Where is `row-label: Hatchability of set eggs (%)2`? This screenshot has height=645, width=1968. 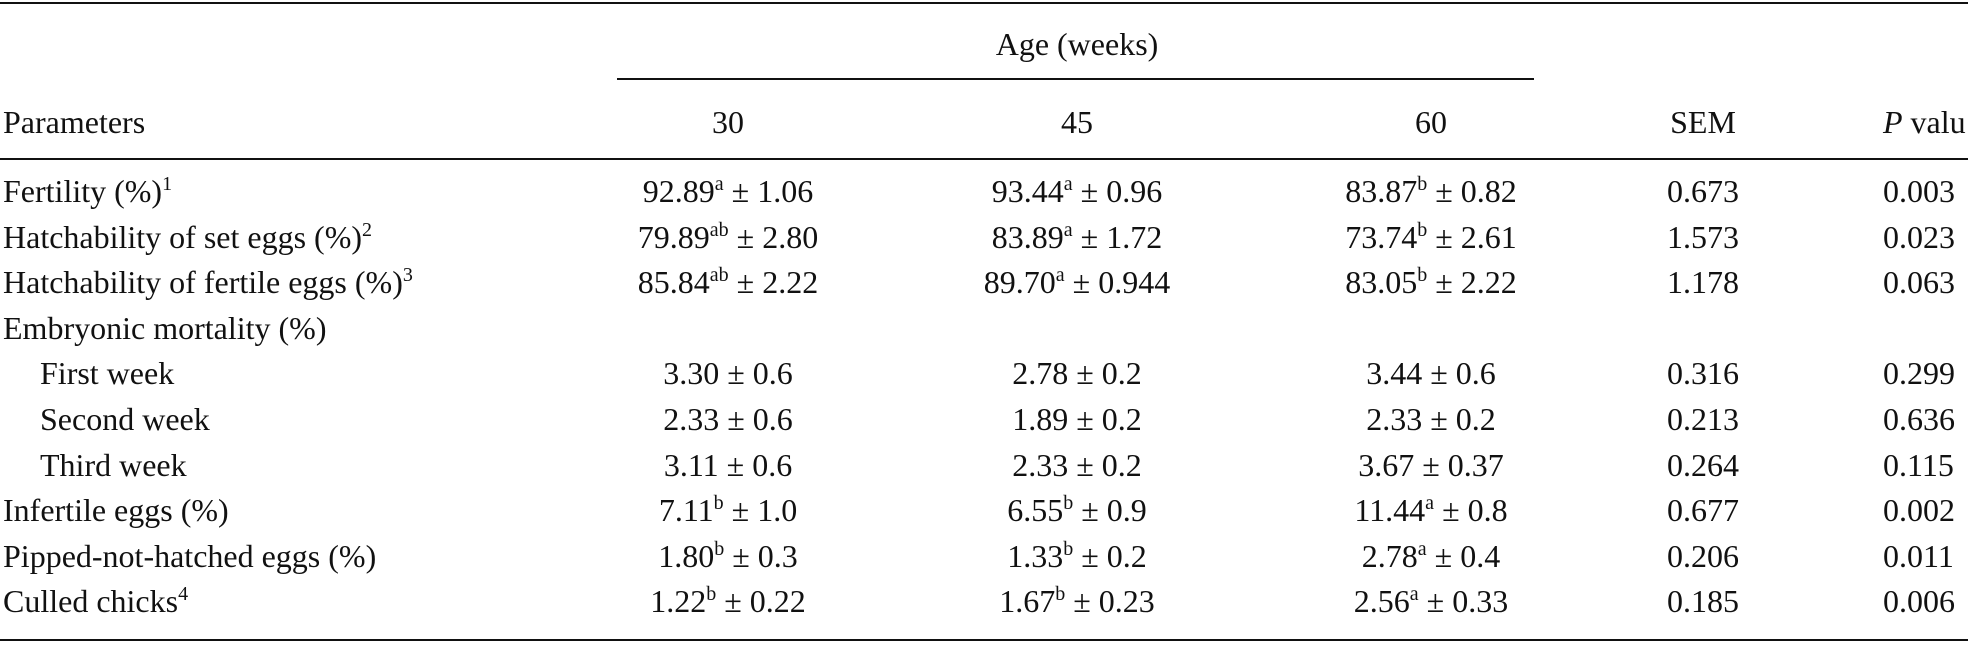
row-label: Hatchability of set eggs (%)2 is located at coordinates (187, 235).